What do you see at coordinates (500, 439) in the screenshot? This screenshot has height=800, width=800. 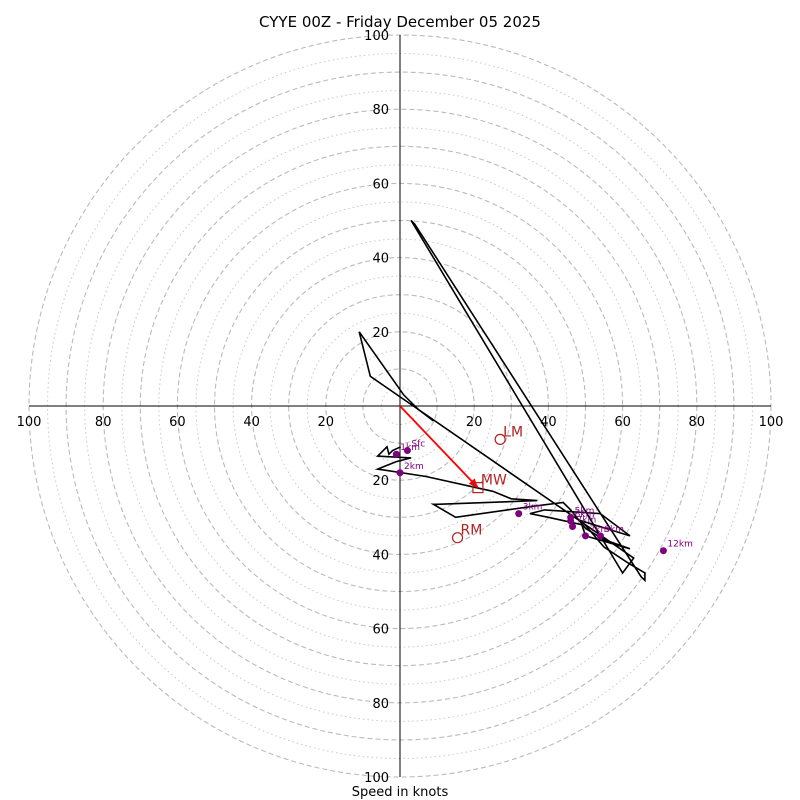 I see `storm-motion-marker-LM` at bounding box center [500, 439].